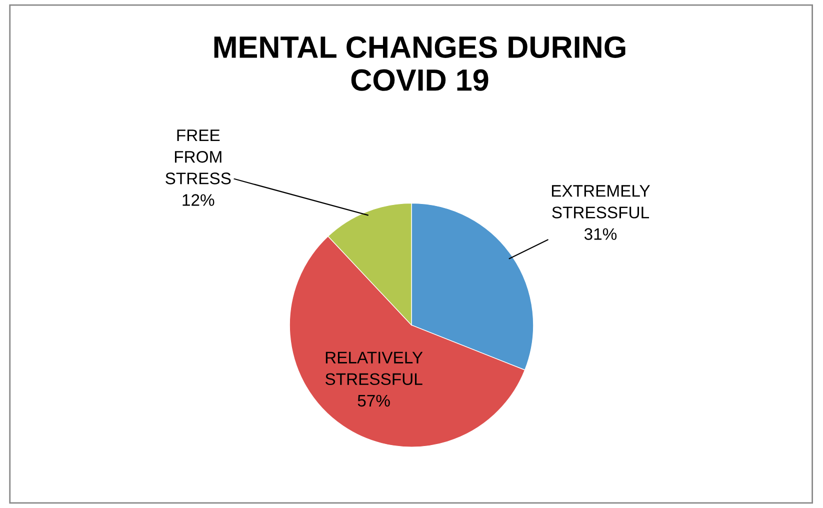 This screenshot has height=508, width=823. I want to click on slice-label: FREE FROM STRESS, so click(198, 157).